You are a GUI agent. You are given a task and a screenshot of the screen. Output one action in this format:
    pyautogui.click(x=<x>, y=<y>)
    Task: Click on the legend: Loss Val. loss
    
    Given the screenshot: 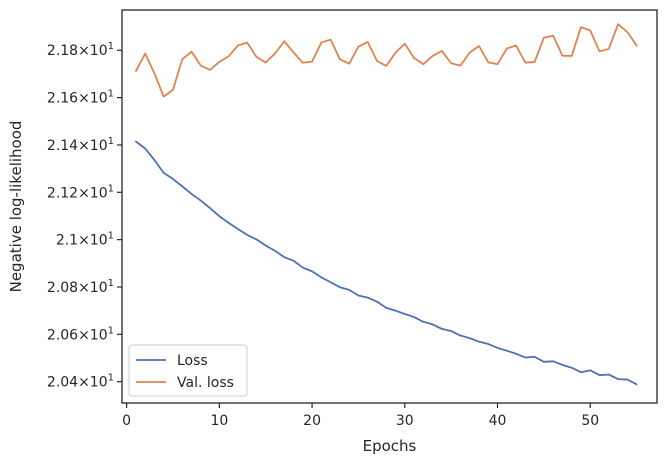 What is the action you would take?
    pyautogui.click(x=188, y=370)
    